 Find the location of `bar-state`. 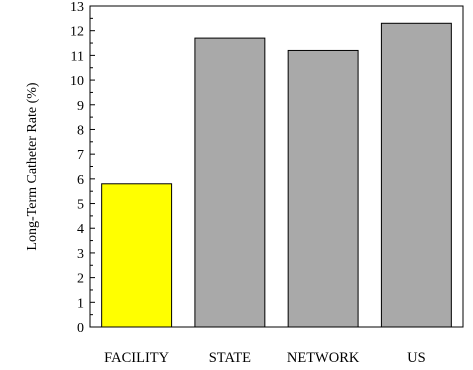

bar-state is located at coordinates (230, 182).